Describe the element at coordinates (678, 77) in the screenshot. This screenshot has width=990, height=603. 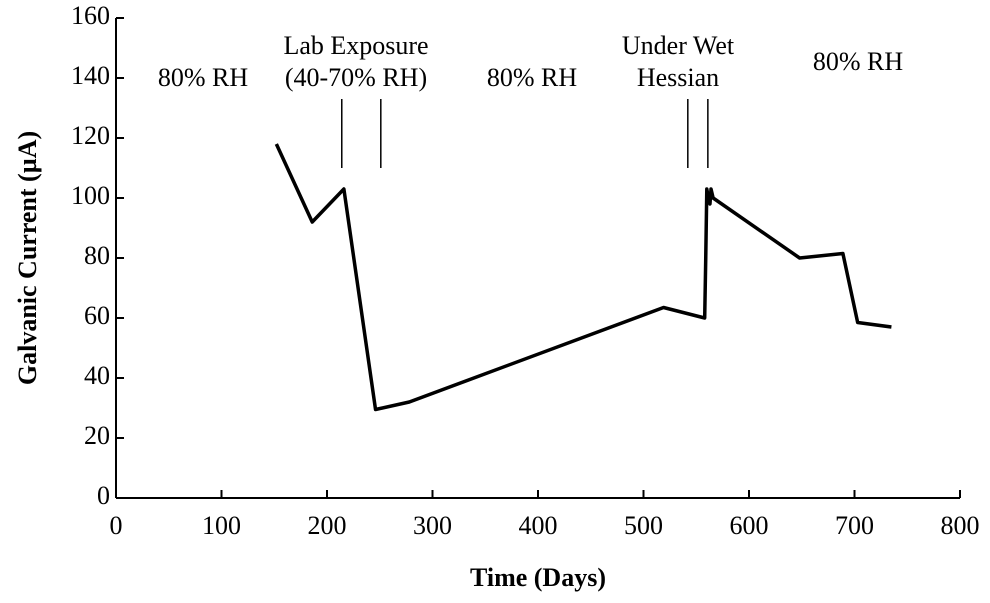
I see `annotation: Hessian` at that location.